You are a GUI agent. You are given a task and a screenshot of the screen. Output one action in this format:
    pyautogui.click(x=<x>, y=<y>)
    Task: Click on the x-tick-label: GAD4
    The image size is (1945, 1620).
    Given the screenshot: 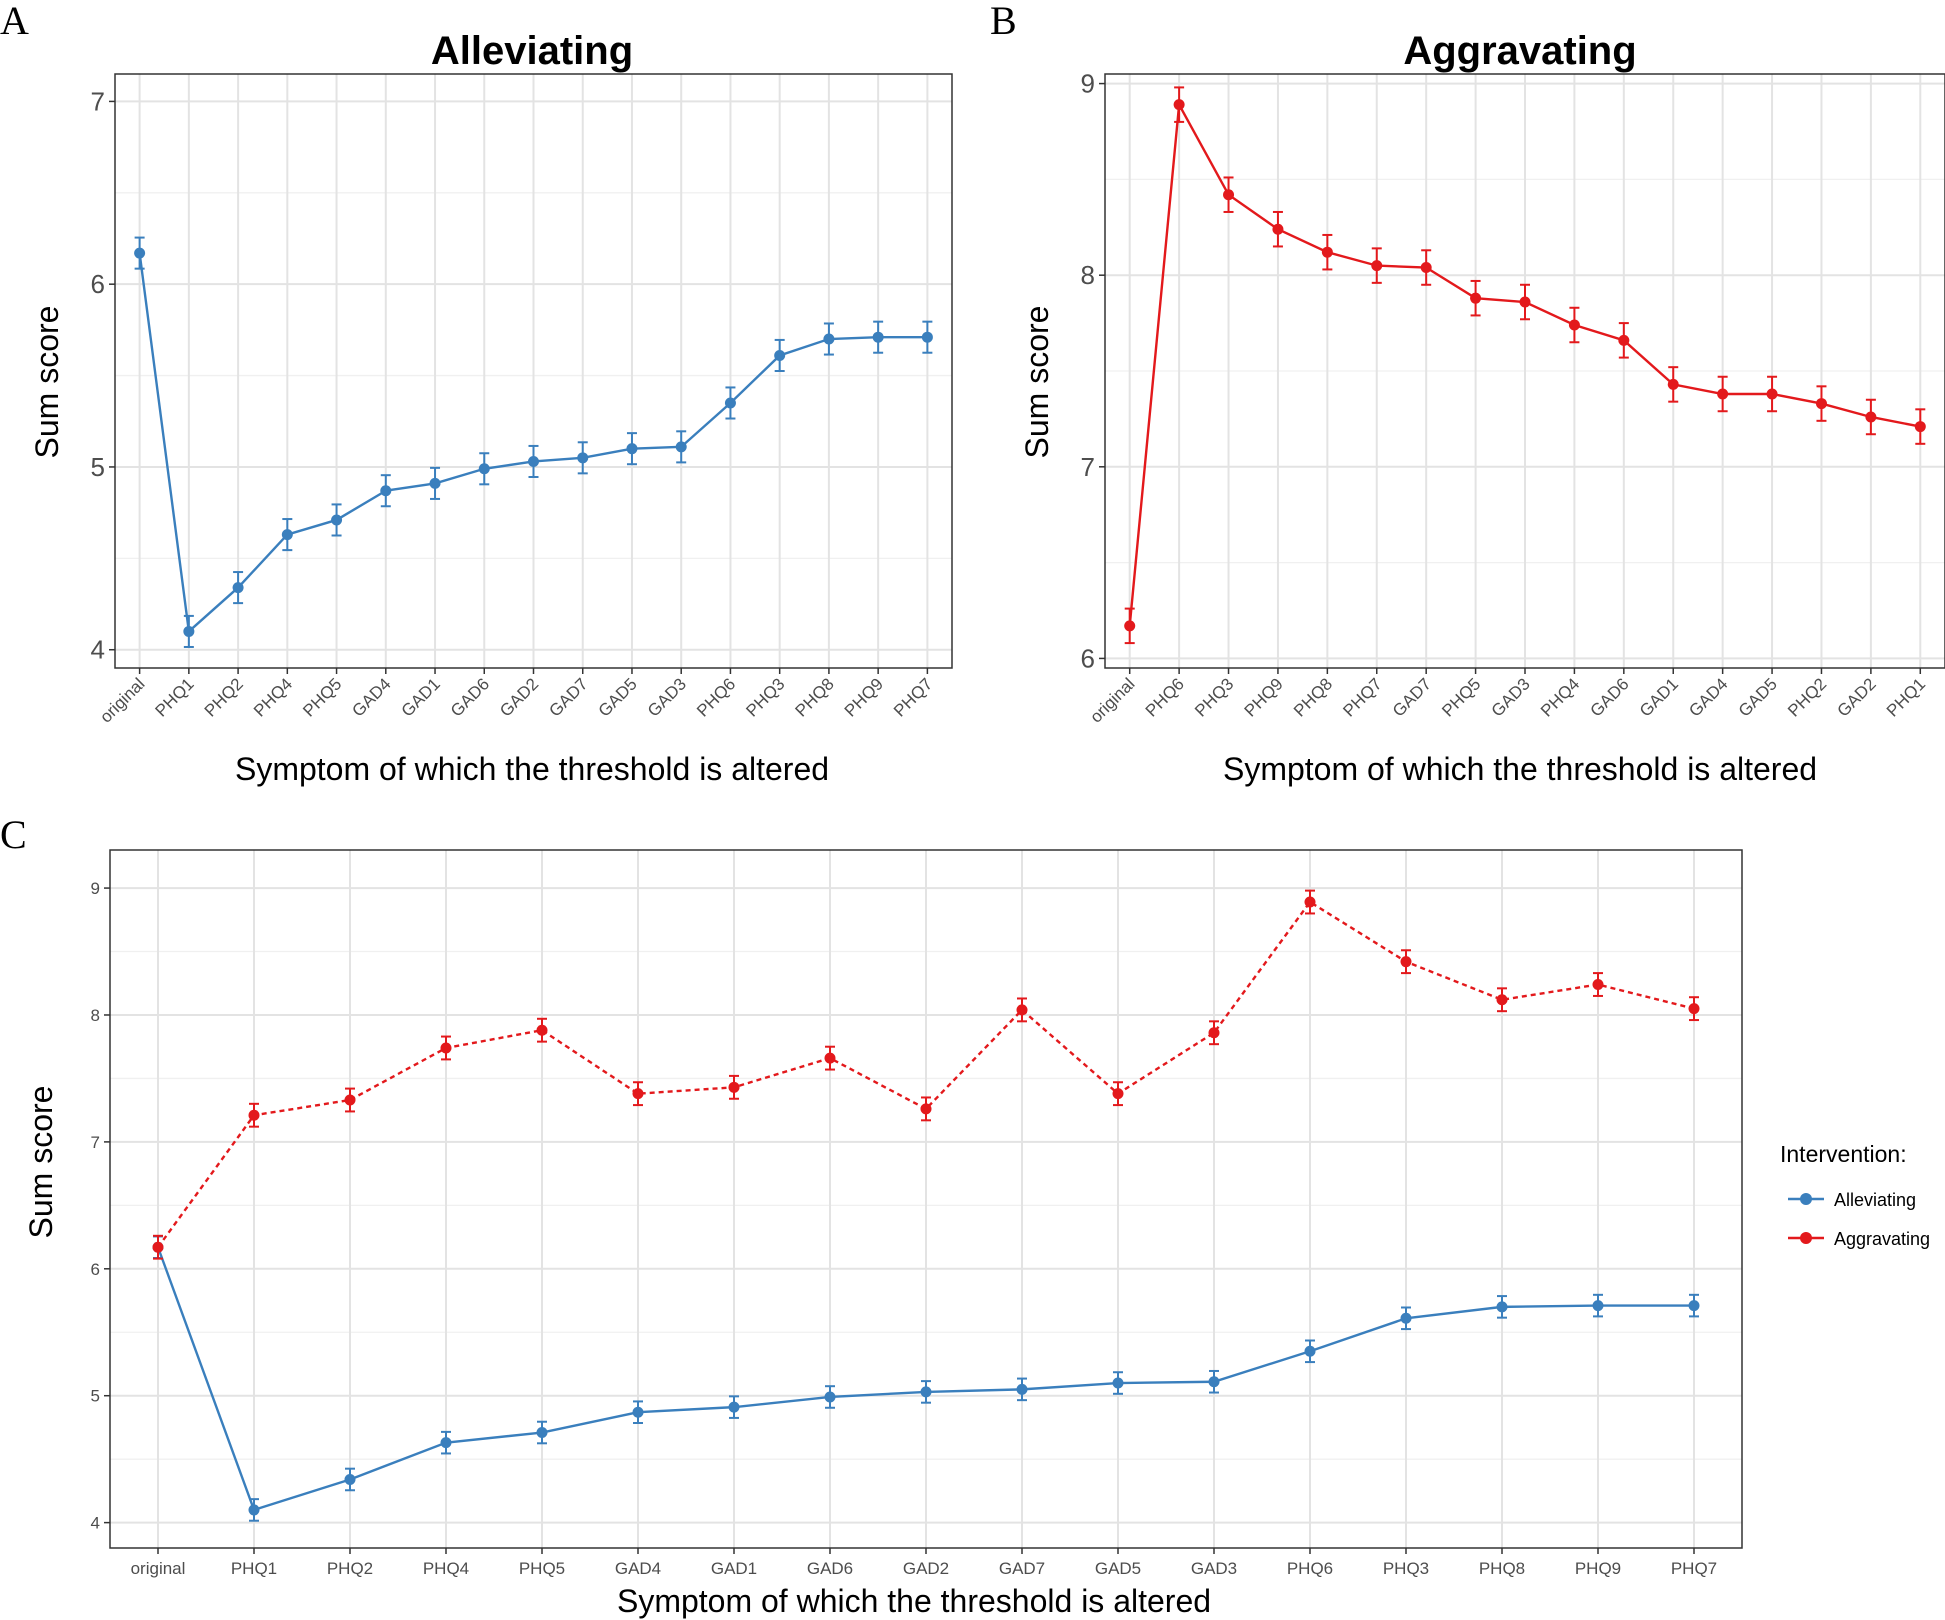 What is the action you would take?
    pyautogui.click(x=371, y=697)
    